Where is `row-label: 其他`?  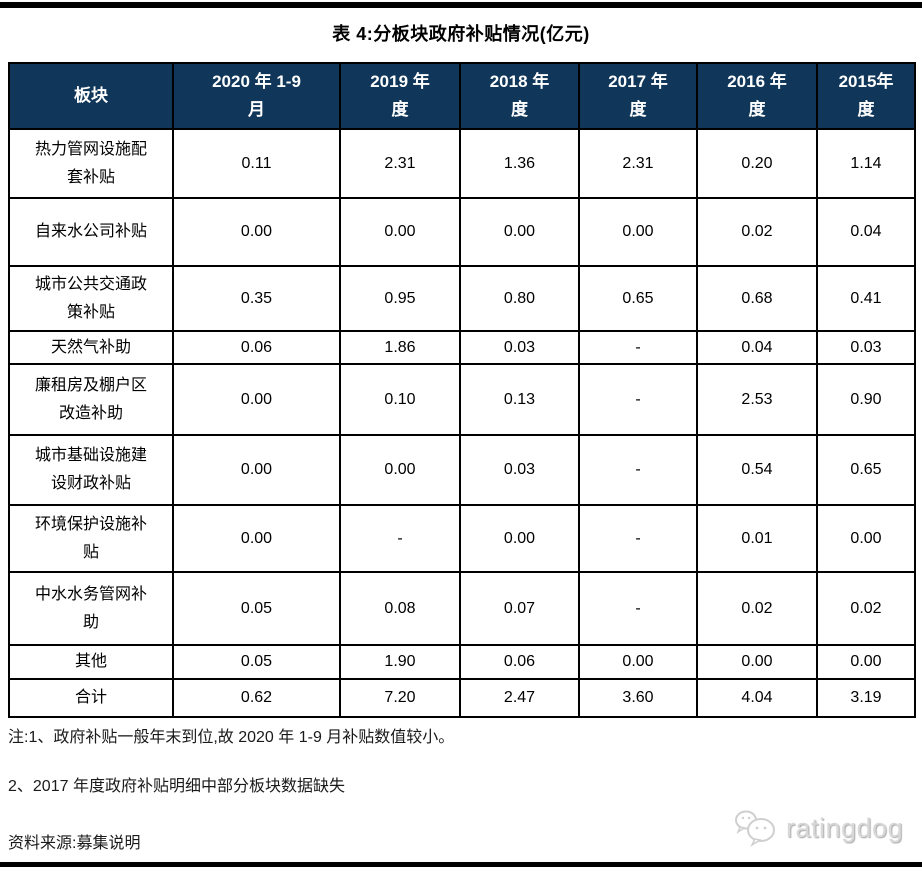
row-label: 其他 is located at coordinates (91, 662).